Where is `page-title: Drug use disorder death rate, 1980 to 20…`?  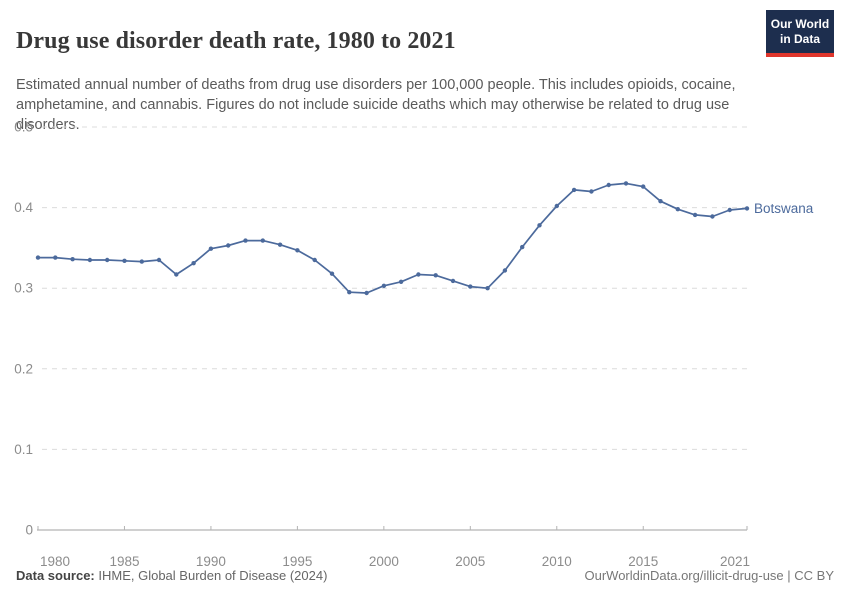 page-title: Drug use disorder death rate, 1980 to 20… is located at coordinates (236, 41).